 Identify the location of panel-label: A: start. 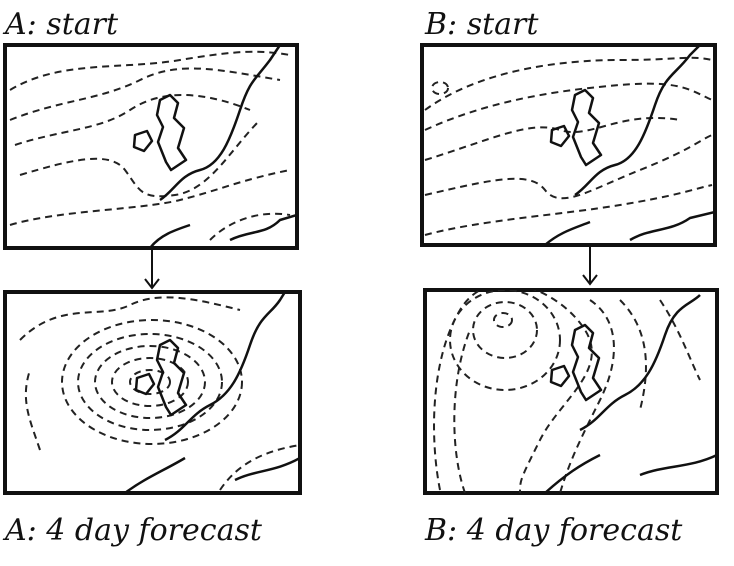
(60, 24).